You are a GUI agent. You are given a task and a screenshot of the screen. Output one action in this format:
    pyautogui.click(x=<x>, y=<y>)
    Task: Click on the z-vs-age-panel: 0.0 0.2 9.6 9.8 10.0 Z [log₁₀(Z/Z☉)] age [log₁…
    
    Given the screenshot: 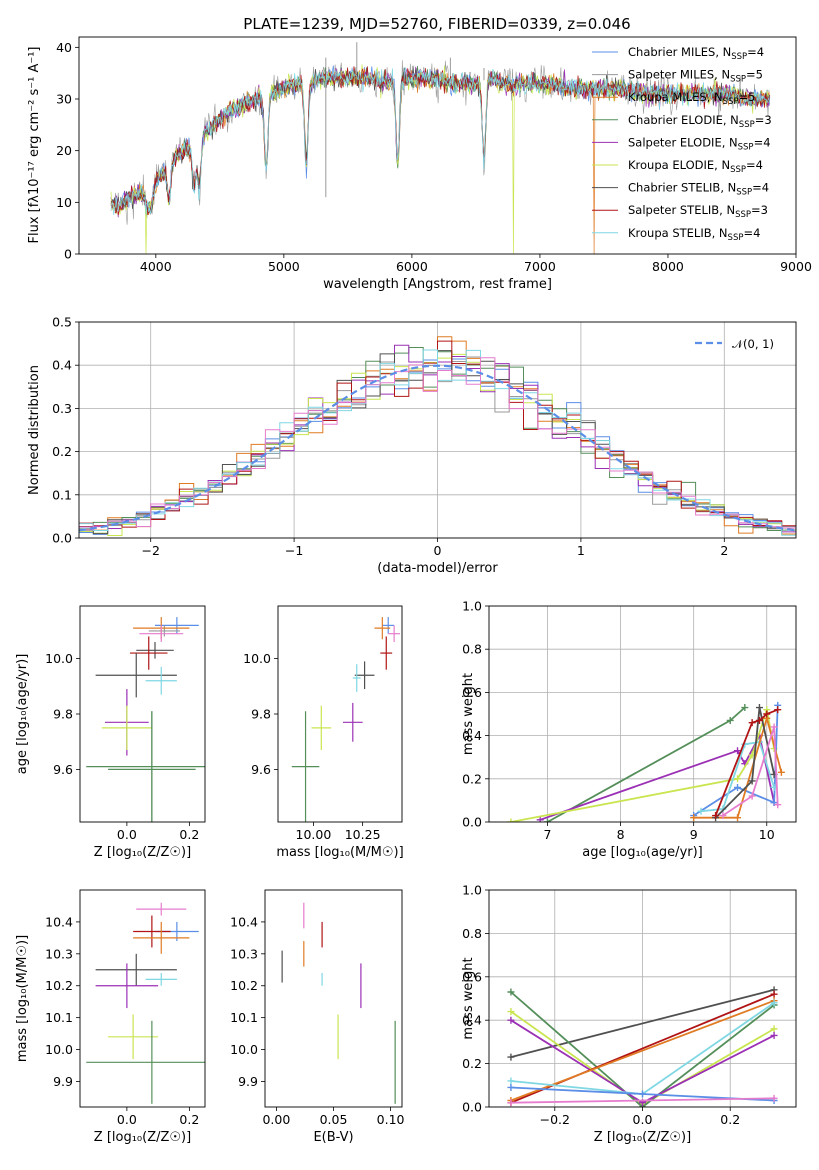 What is the action you would take?
    pyautogui.click(x=110, y=732)
    